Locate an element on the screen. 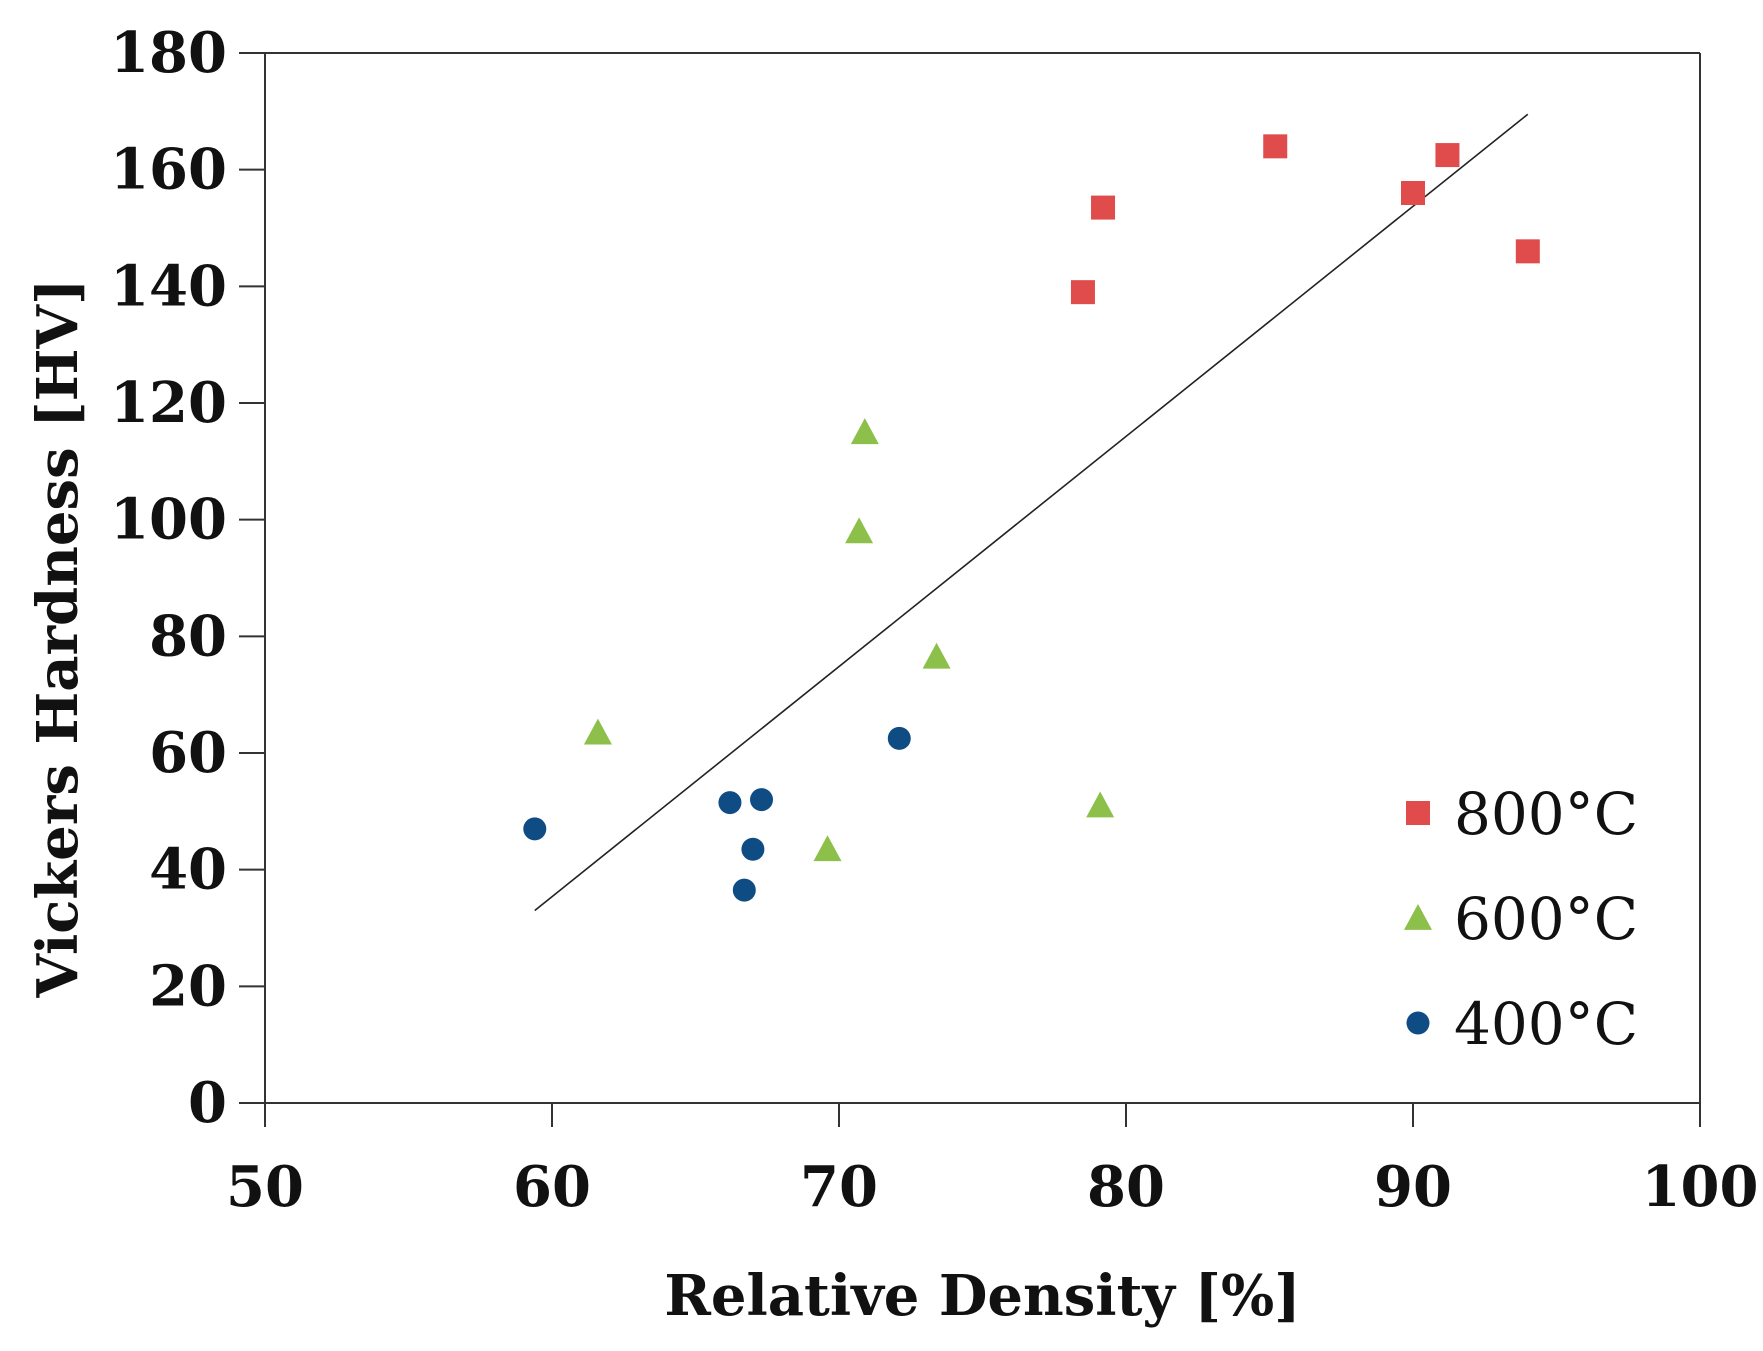 This screenshot has height=1351, width=1763. legend-label-400c: 400°C is located at coordinates (1546, 1024).